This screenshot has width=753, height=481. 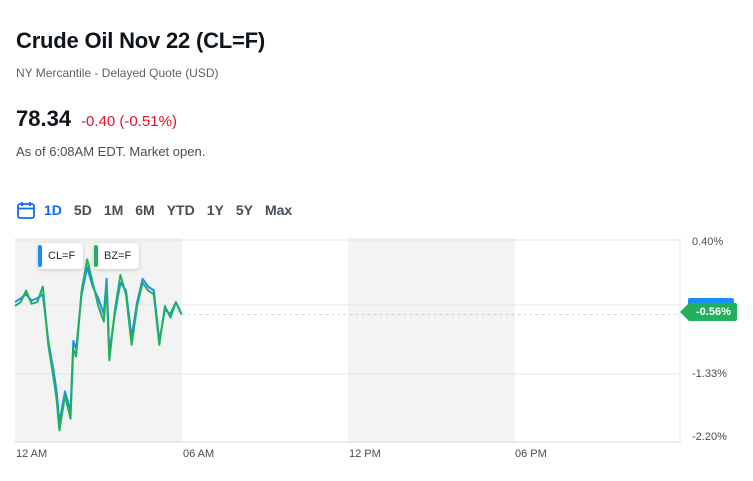 What do you see at coordinates (129, 121) in the screenshot?
I see `price-change: -0.40 (-0.51%)` at bounding box center [129, 121].